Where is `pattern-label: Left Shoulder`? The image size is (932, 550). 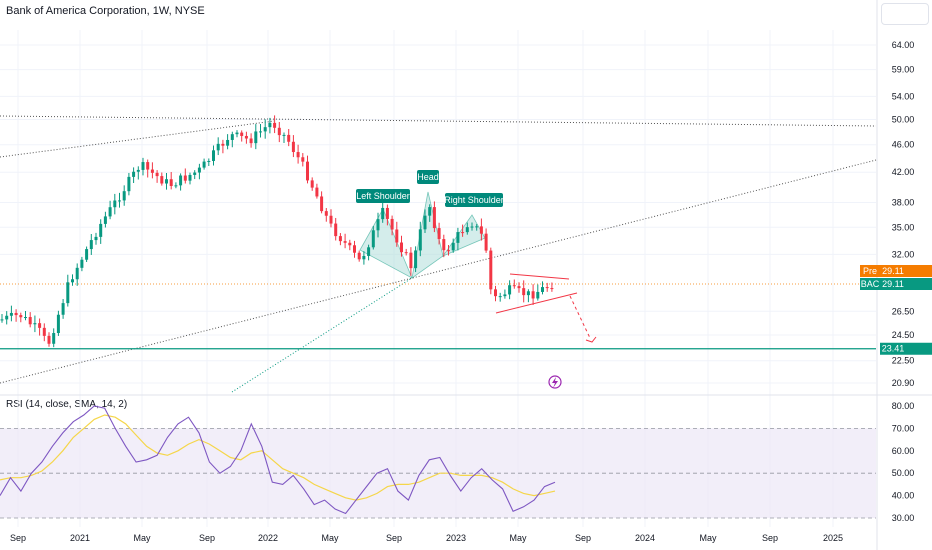
pattern-label: Left Shoulder is located at coordinates (383, 196).